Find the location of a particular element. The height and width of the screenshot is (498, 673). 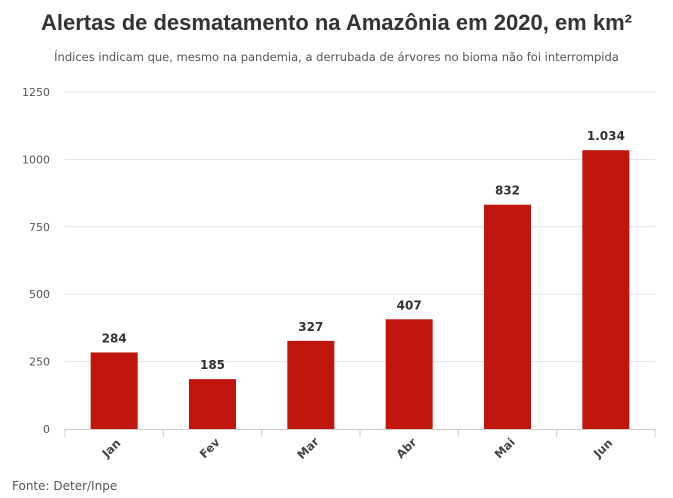

bar-fev is located at coordinates (212, 404).